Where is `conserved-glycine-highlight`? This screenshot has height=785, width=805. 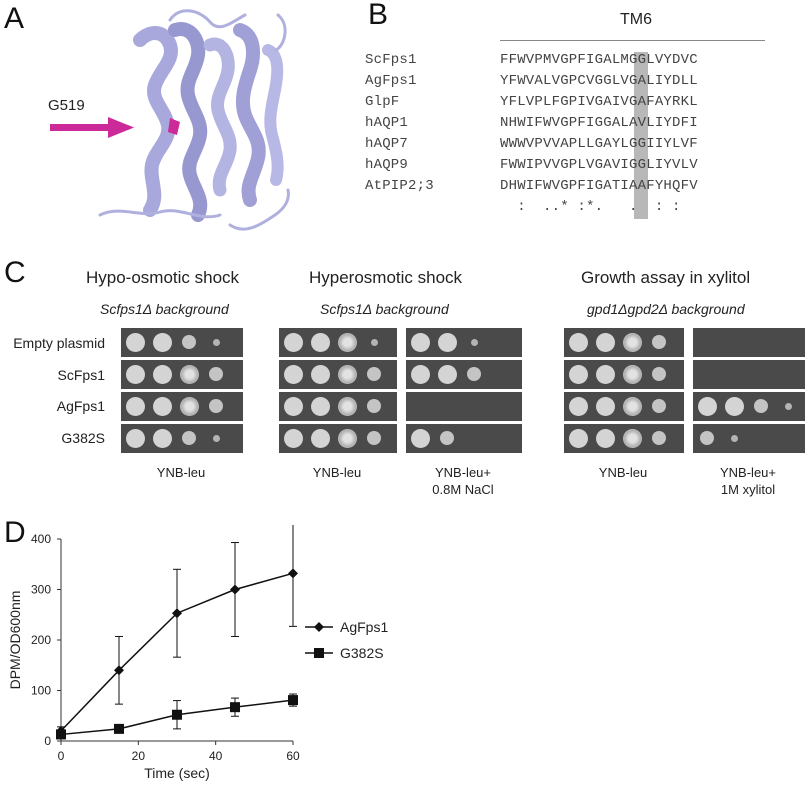
conserved-glycine-highlight is located at coordinates (641, 135).